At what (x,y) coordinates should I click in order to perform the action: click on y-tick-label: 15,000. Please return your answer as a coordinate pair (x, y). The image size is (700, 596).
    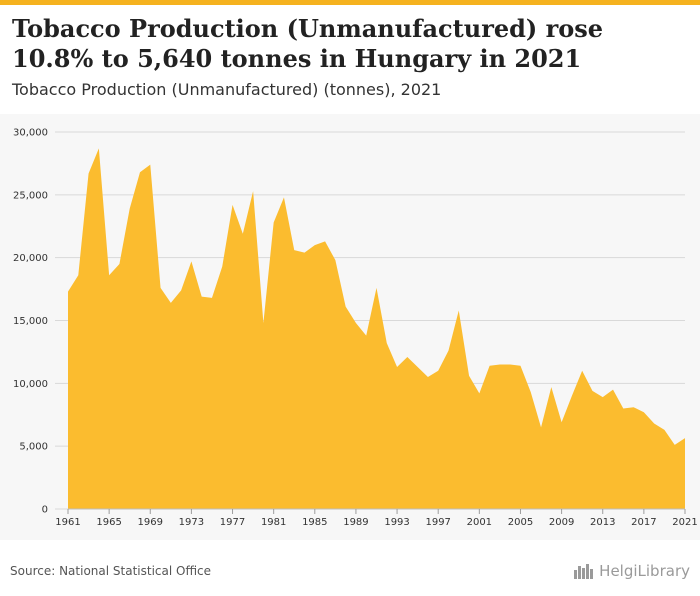
    Looking at the image, I should click on (30, 321).